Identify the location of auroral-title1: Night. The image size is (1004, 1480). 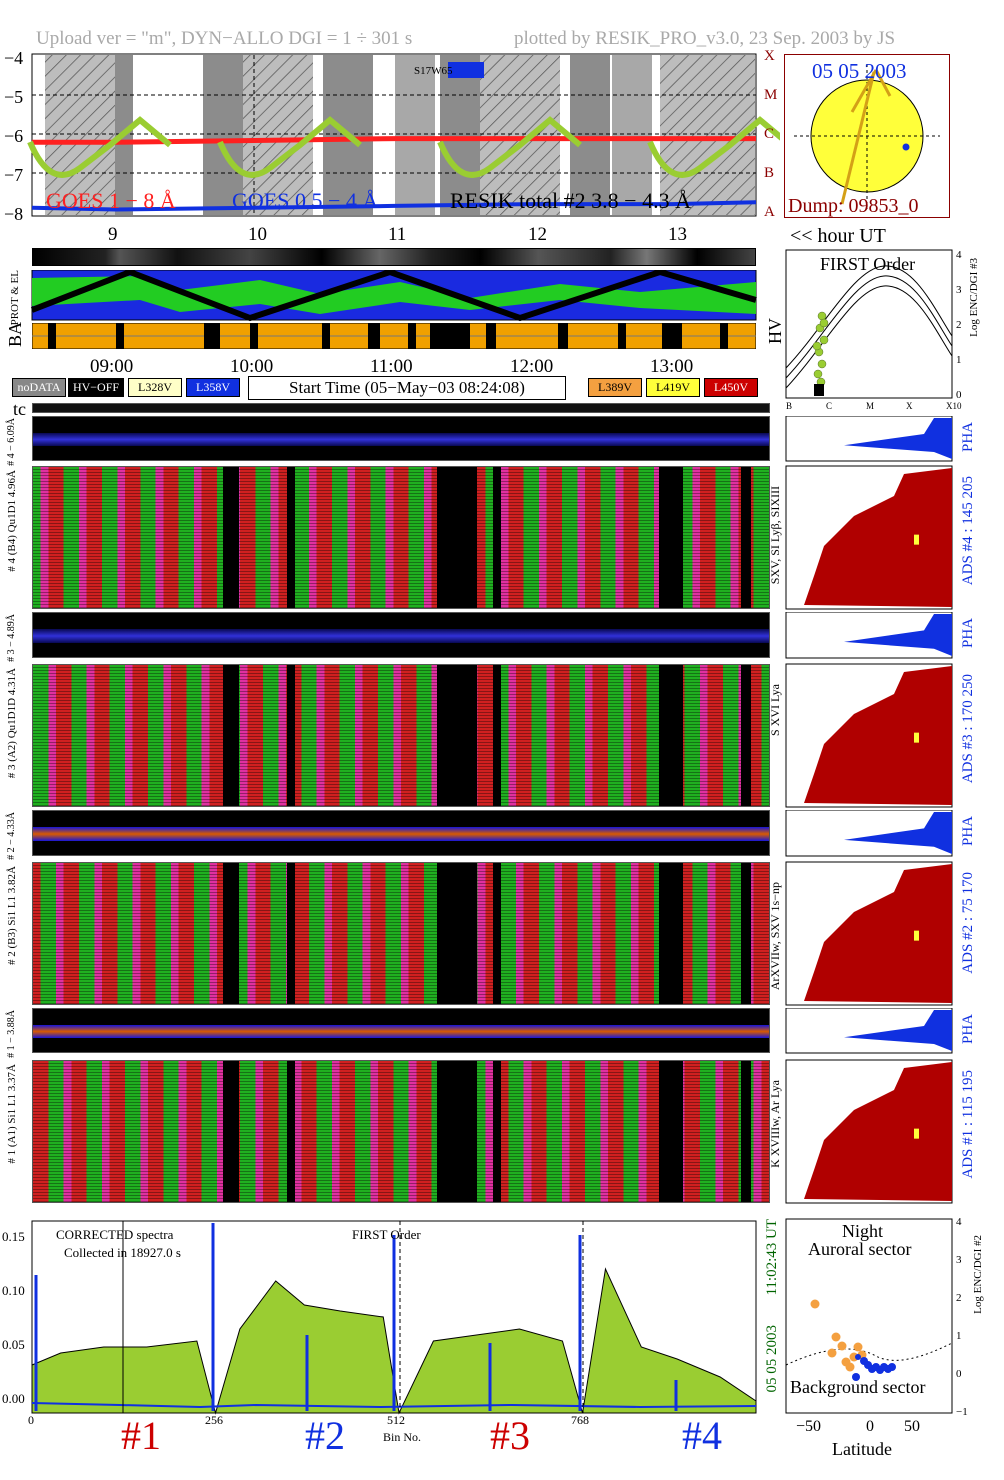
(862, 1231).